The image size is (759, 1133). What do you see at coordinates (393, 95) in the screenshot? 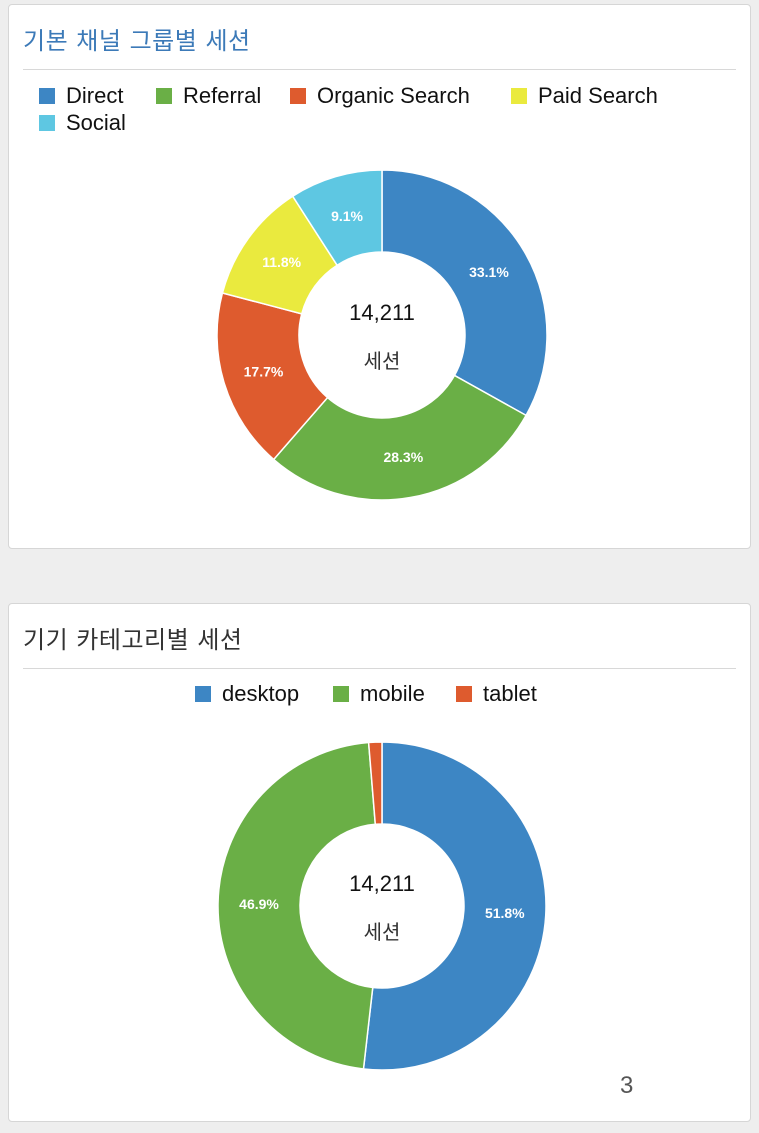
I see `legend-label: Organic Search` at bounding box center [393, 95].